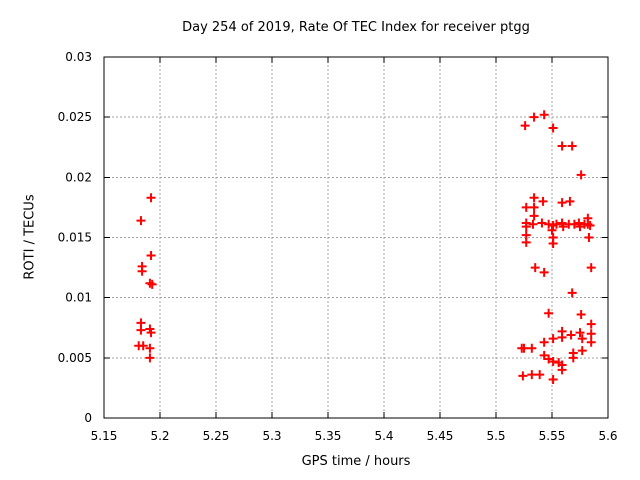 The height and width of the screenshot is (480, 640). Describe the element at coordinates (75, 117) in the screenshot. I see `y-tick-label: 0.025` at that location.